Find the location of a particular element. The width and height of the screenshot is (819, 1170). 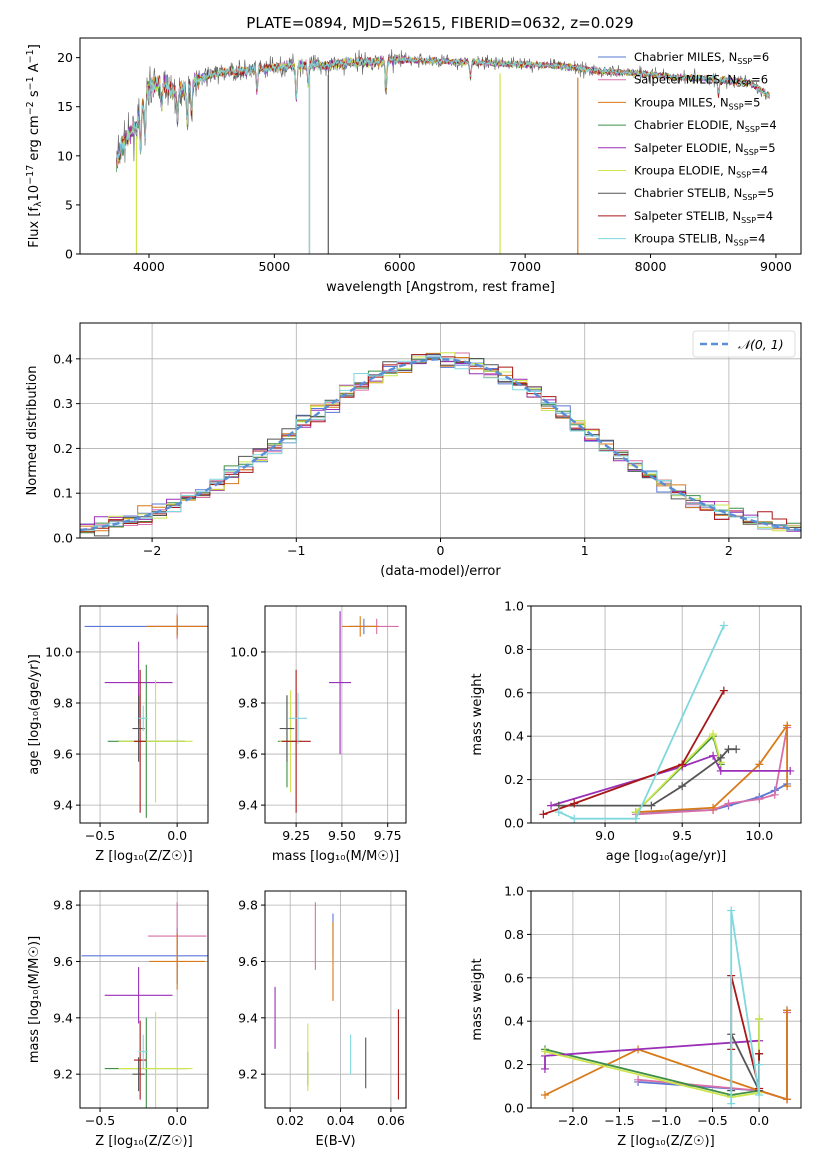

y-label-text: A is located at coordinates (34, 69).